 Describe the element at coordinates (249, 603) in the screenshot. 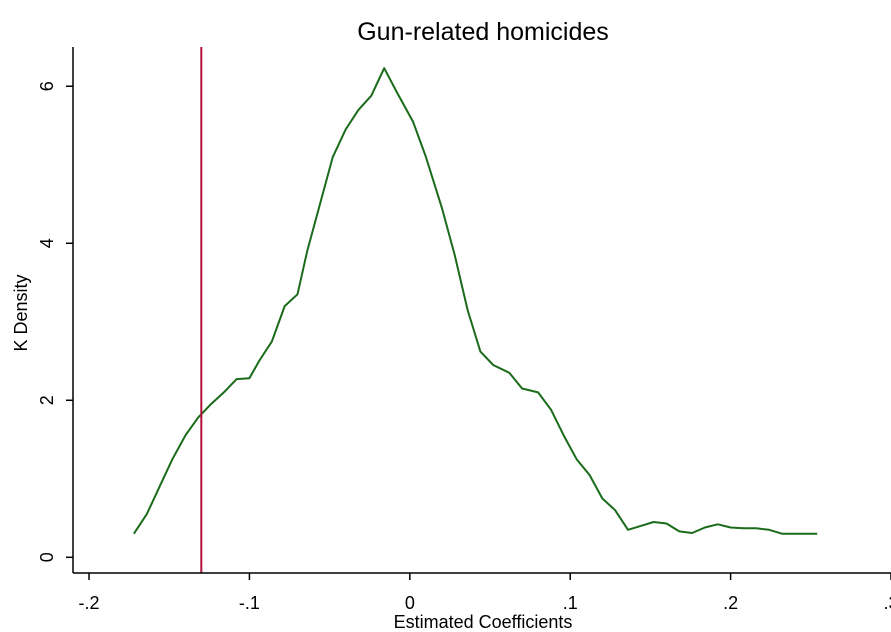

I see `x-tick-label: -.1` at that location.